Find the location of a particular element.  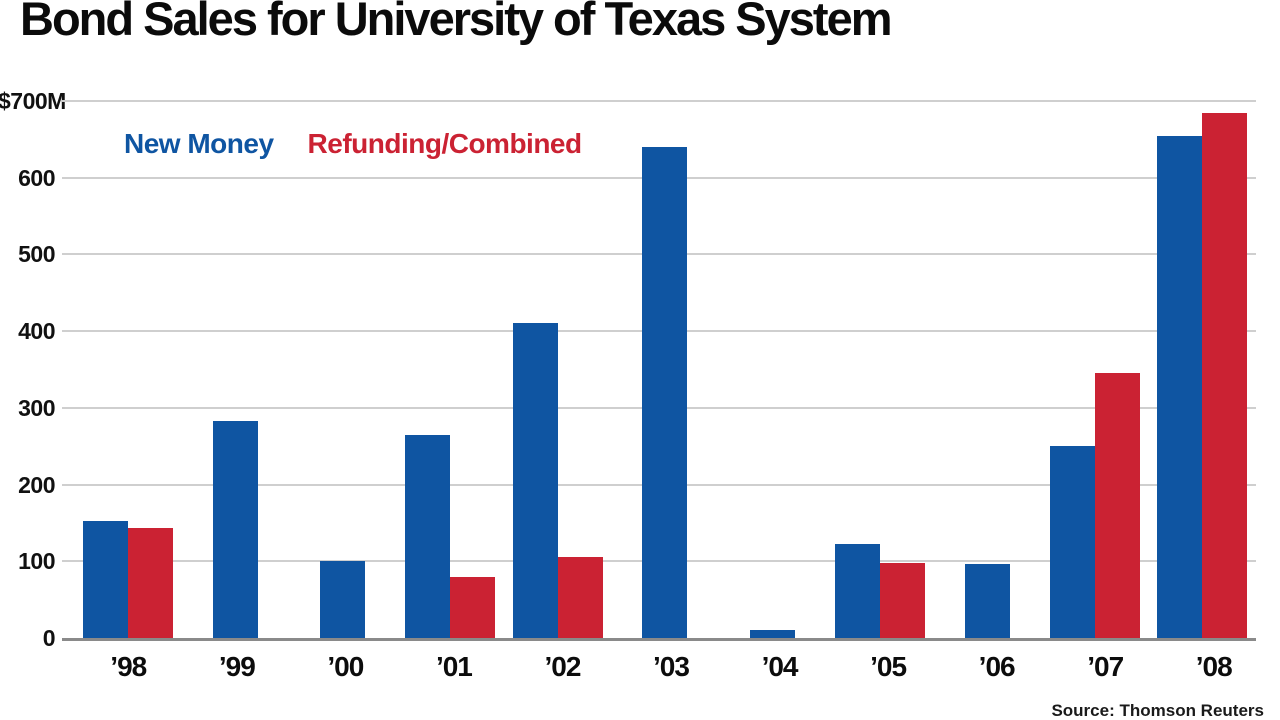

x-tick-label-01: ’01 is located at coordinates (454, 666).